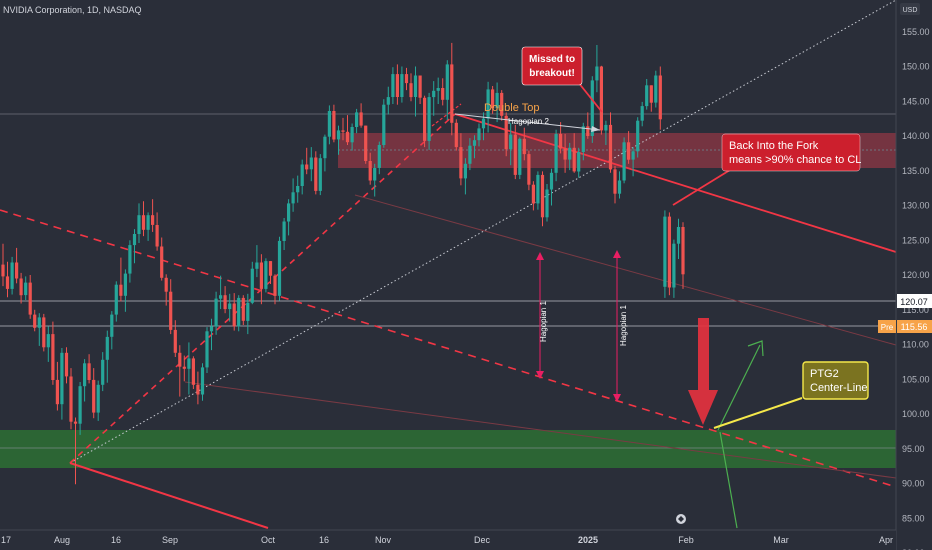 This screenshot has height=550, width=932. What do you see at coordinates (739, 387) in the screenshot?
I see `green-up-arrow` at bounding box center [739, 387].